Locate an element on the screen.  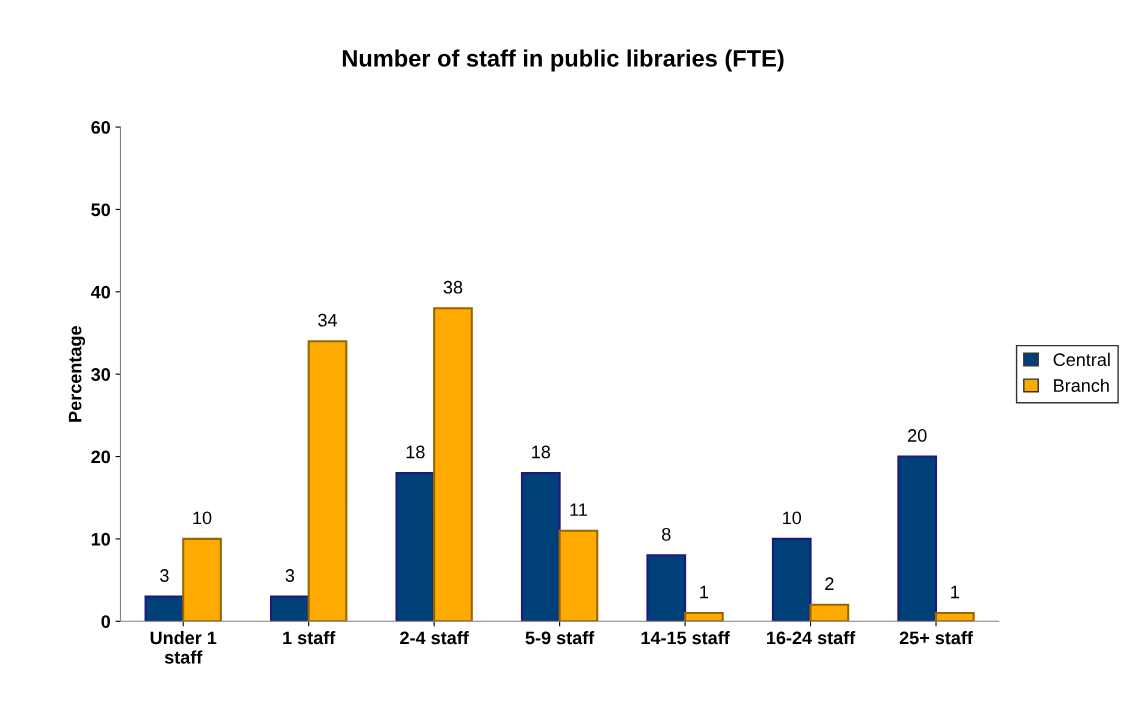
y-axis-title: Percentage is located at coordinates (77, 374).